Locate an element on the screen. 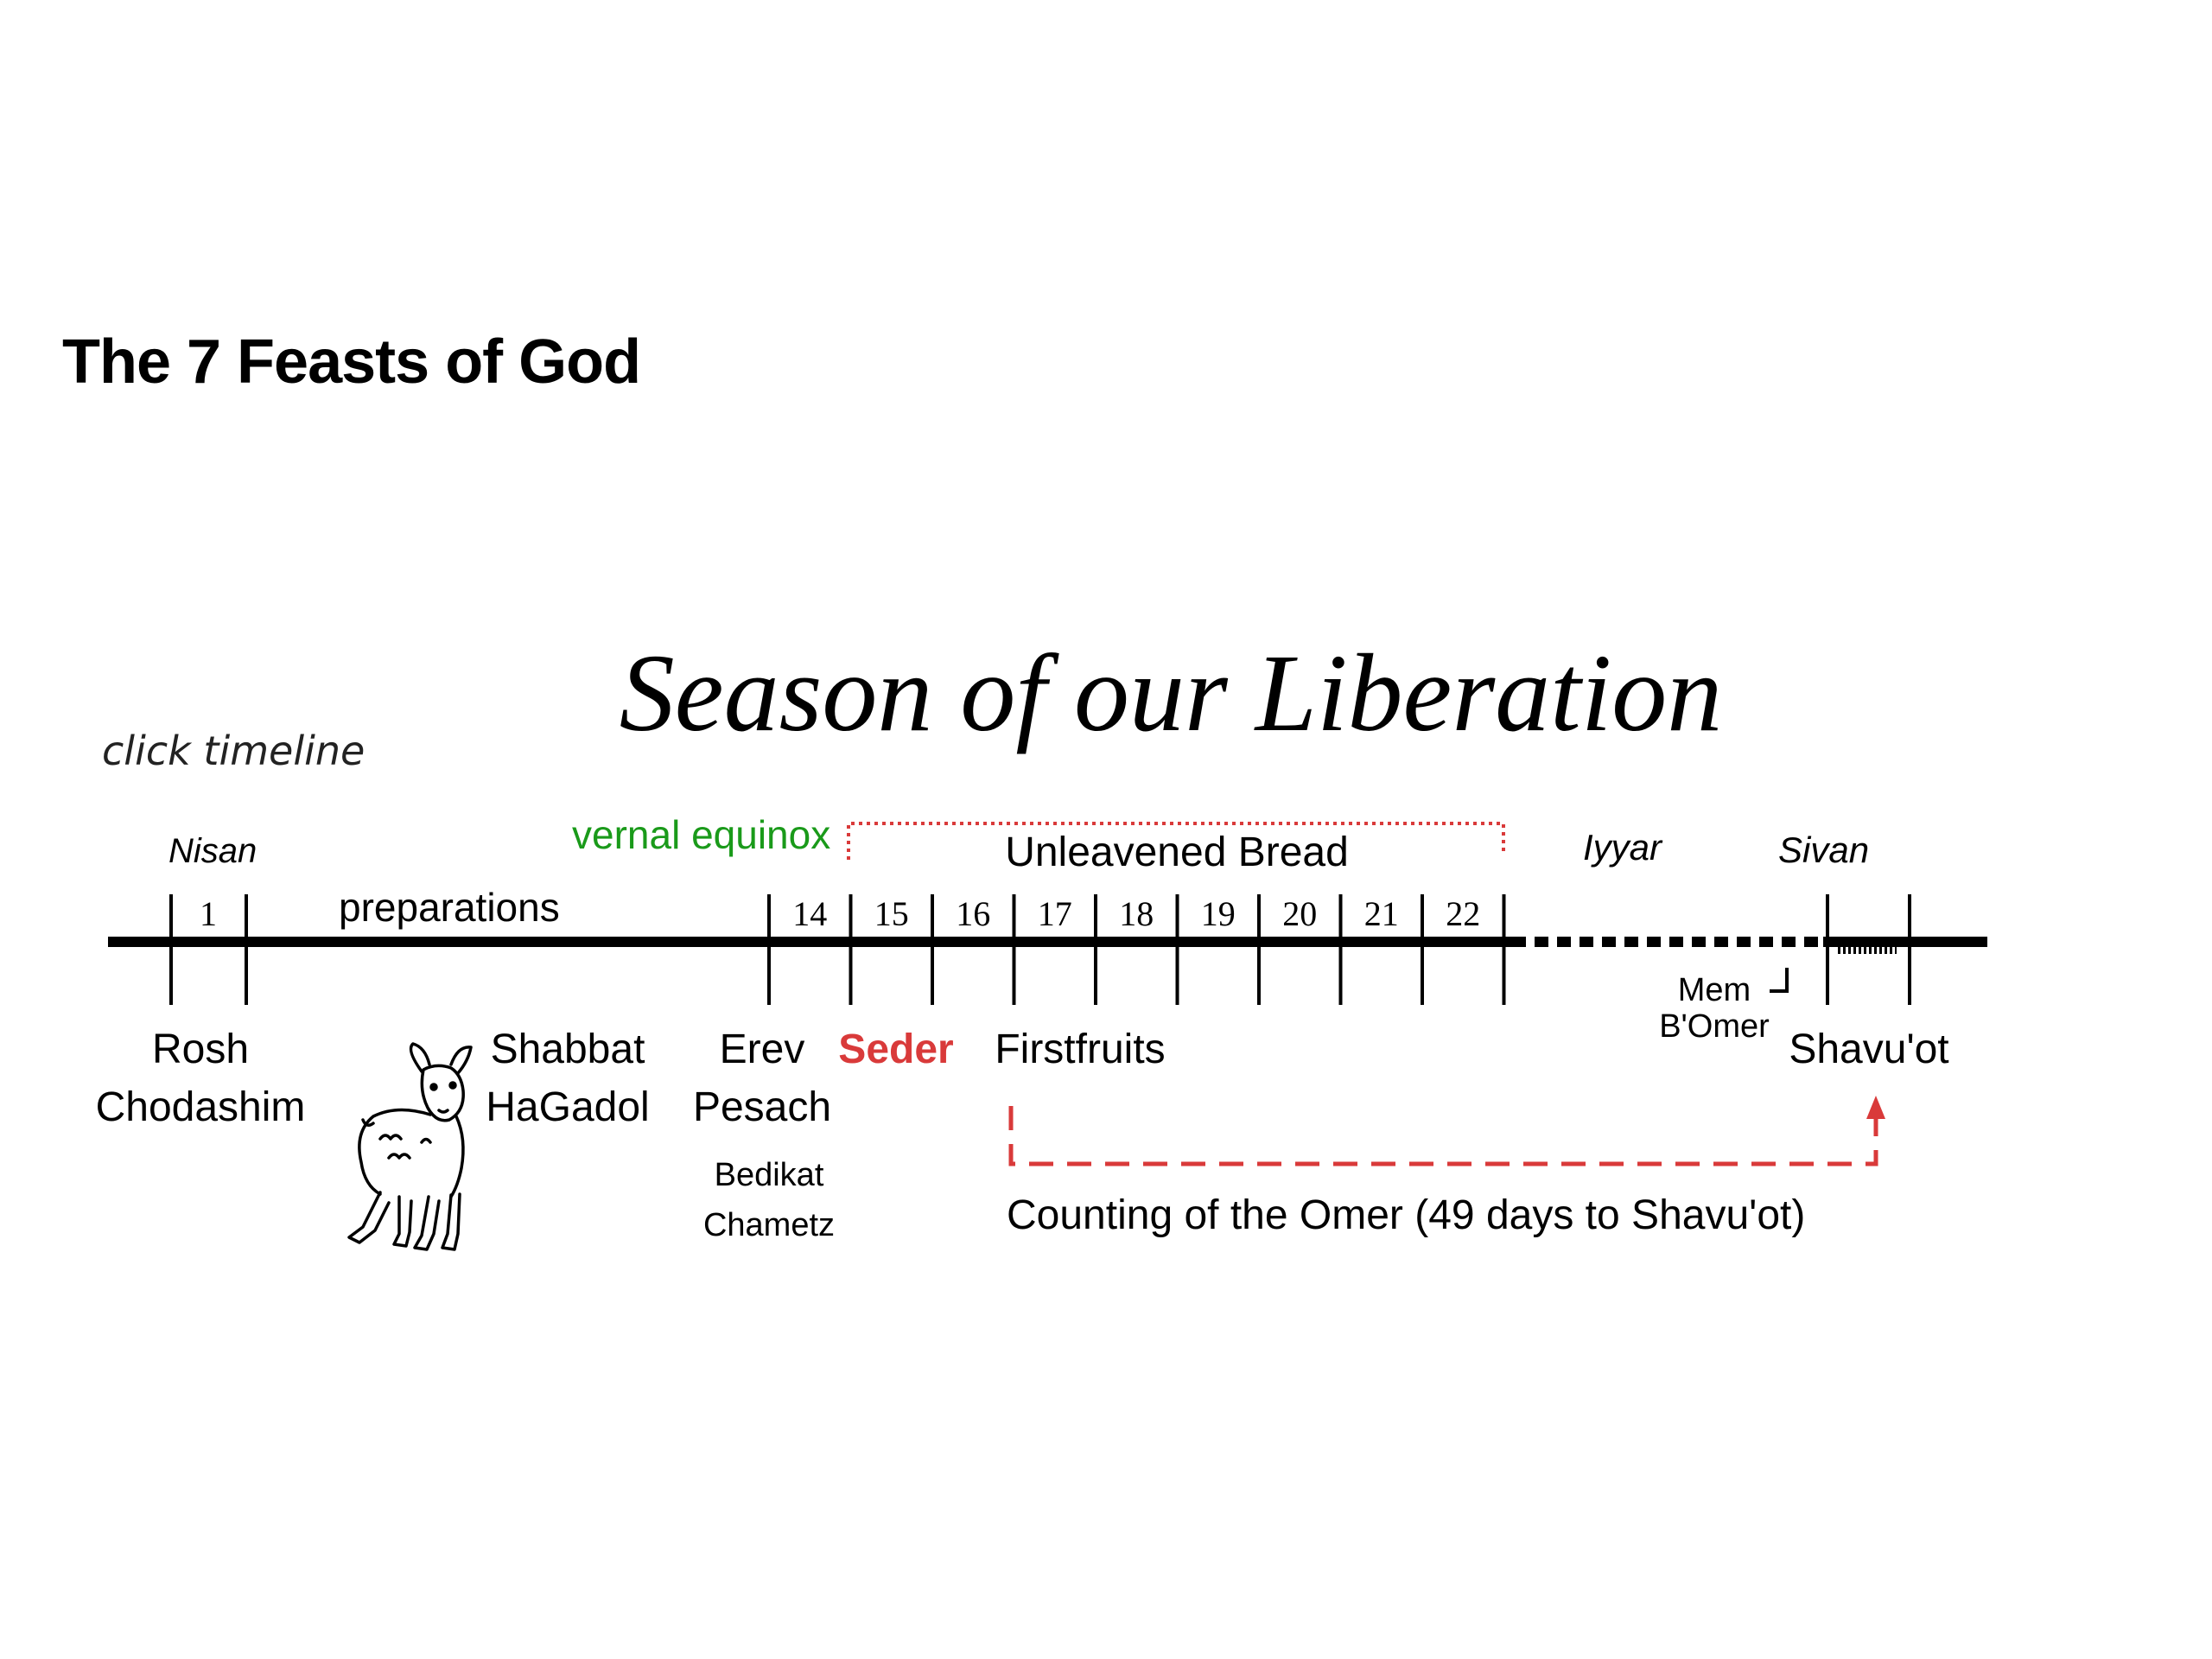  month-nisan-label: Nisan is located at coordinates (212, 851).